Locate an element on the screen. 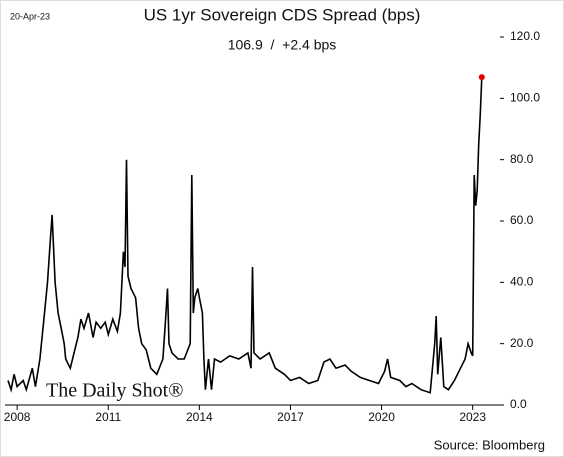  y-tick-label: 120.0 is located at coordinates (525, 36).